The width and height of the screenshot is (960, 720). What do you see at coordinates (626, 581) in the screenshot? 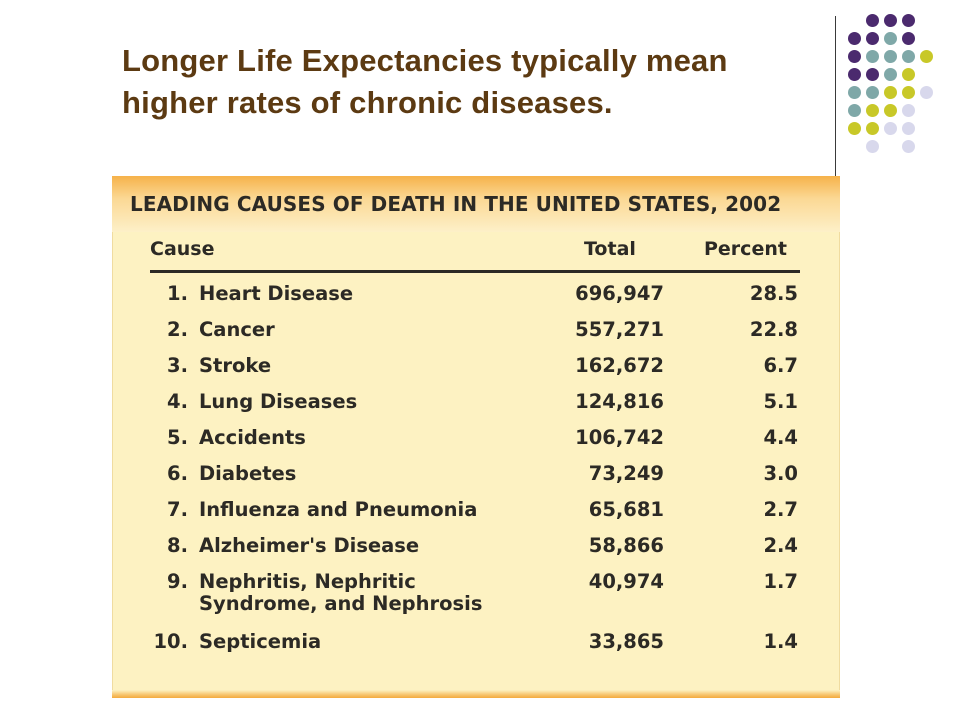
I see `row-total: 40,974` at bounding box center [626, 581].